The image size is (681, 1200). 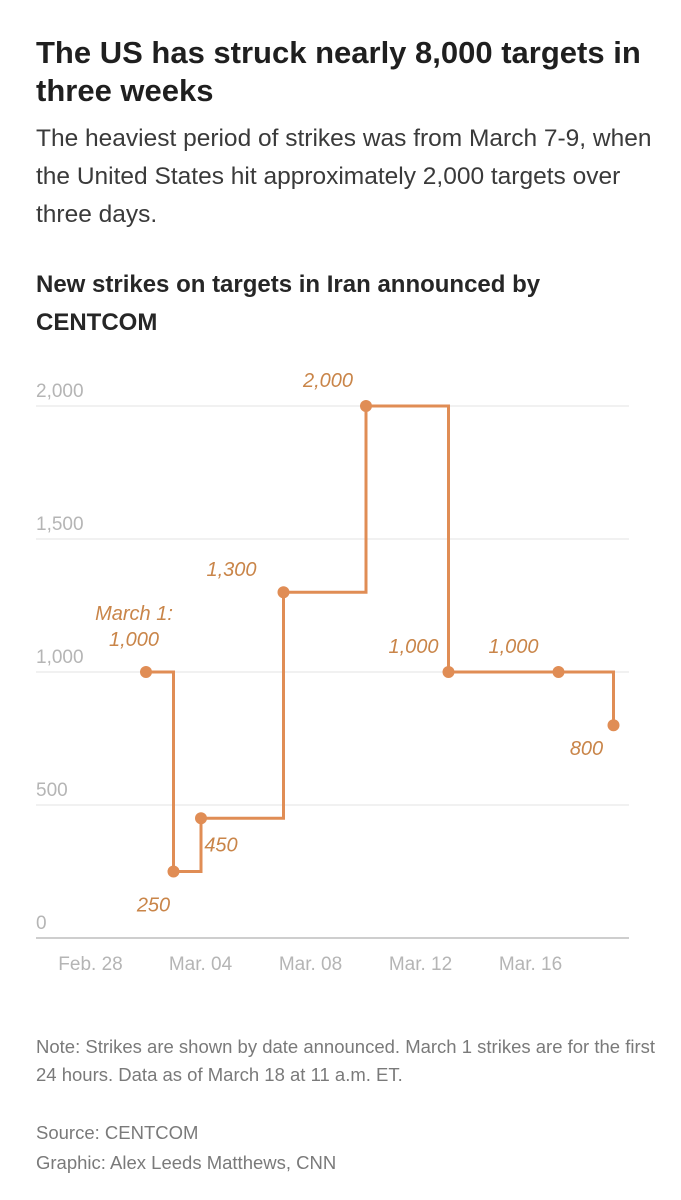 I want to click on x-tick-label: Mar. 16, so click(x=530, y=964).